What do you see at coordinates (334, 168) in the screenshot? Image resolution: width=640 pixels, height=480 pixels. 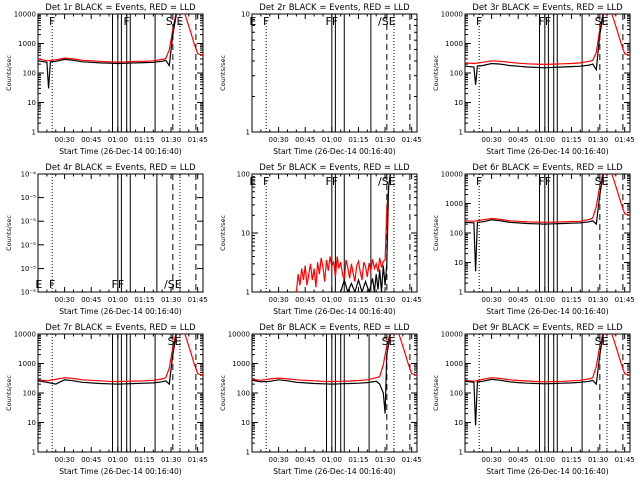 I see `panel-title: Det 5r BLACK = Events, RED = LLD` at bounding box center [334, 168].